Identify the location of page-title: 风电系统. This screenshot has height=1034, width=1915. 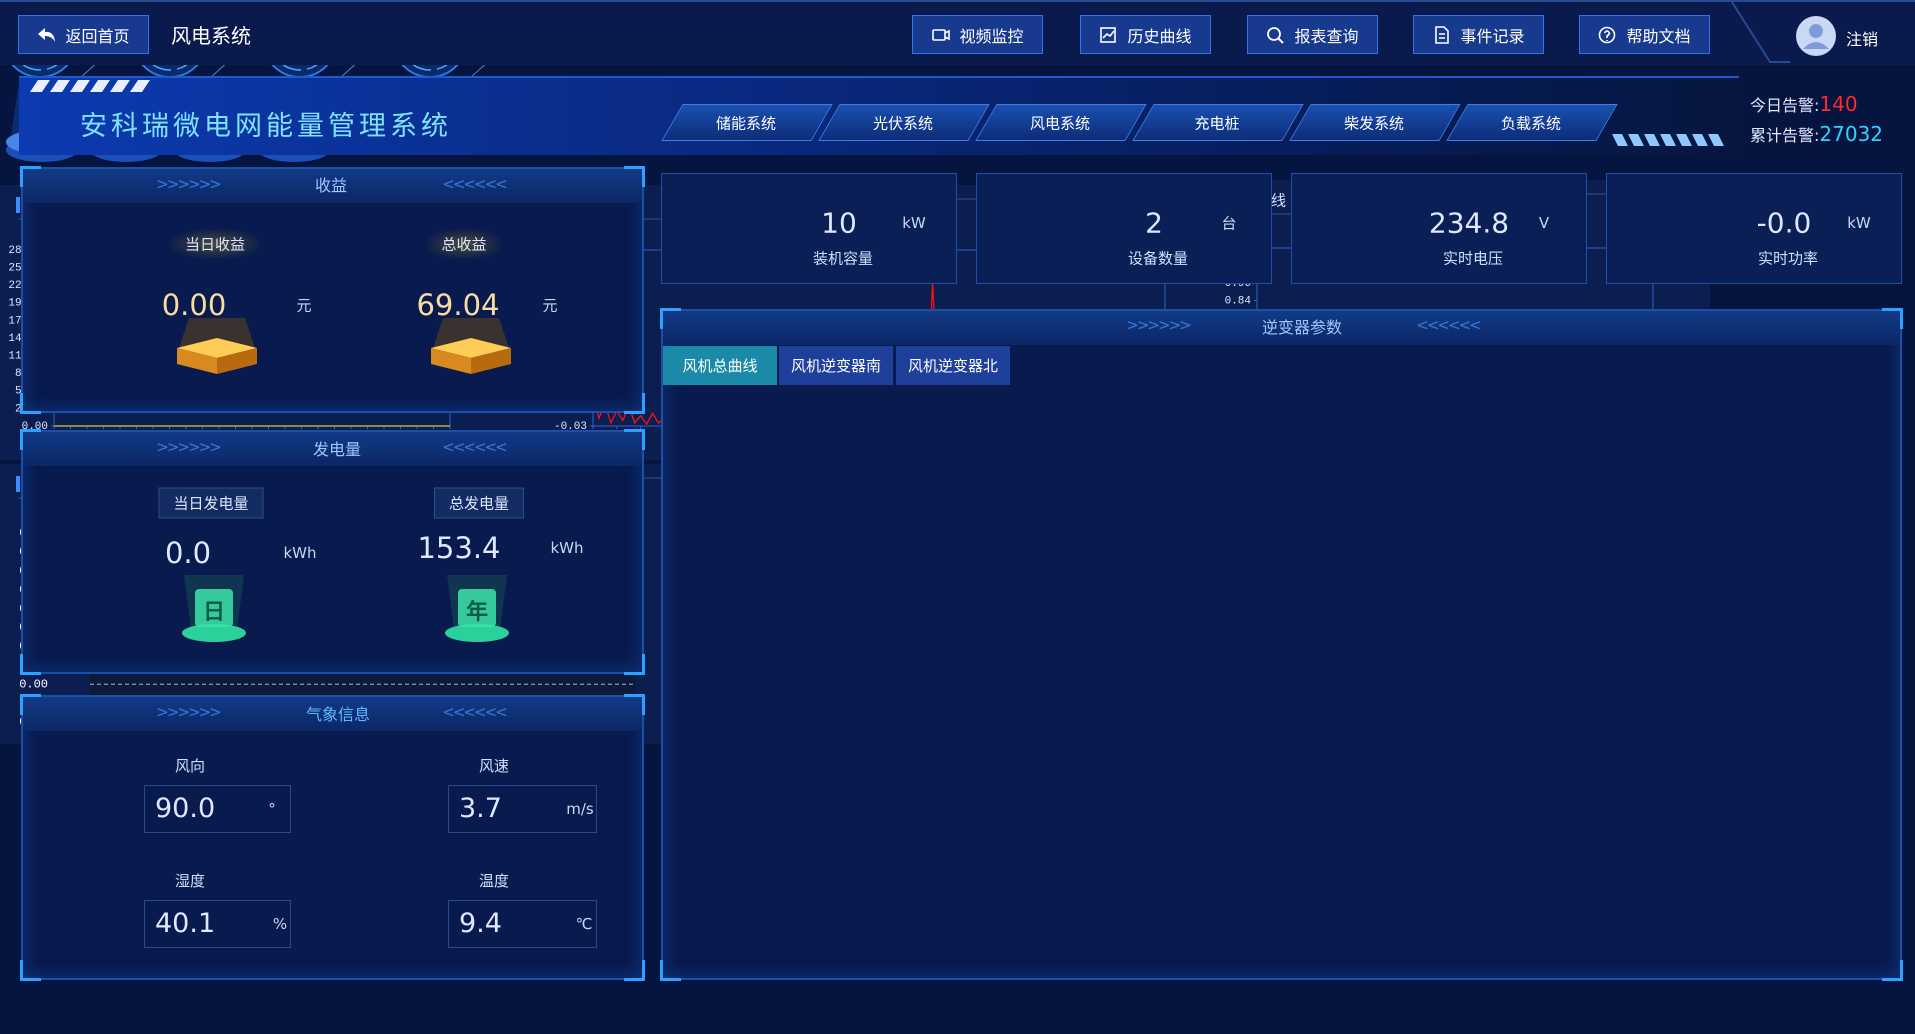
(211, 36).